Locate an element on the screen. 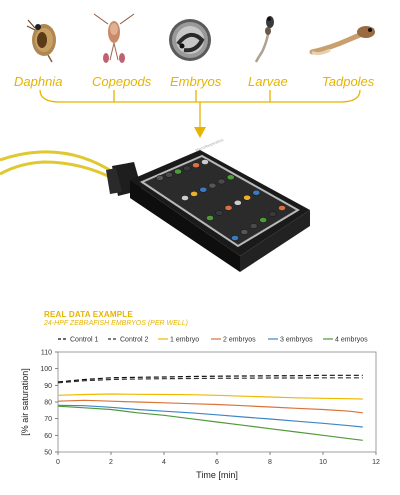 The height and width of the screenshot is (495, 400). y-tick-label: 100 is located at coordinates (46, 369).